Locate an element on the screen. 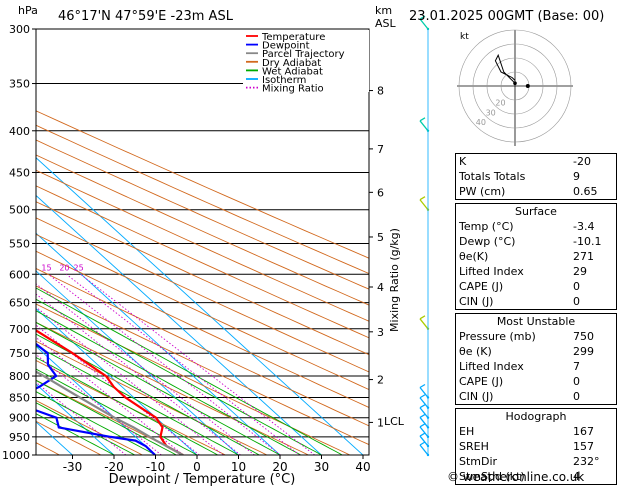  hodo-row: SREH 157 is located at coordinates (536, 446).